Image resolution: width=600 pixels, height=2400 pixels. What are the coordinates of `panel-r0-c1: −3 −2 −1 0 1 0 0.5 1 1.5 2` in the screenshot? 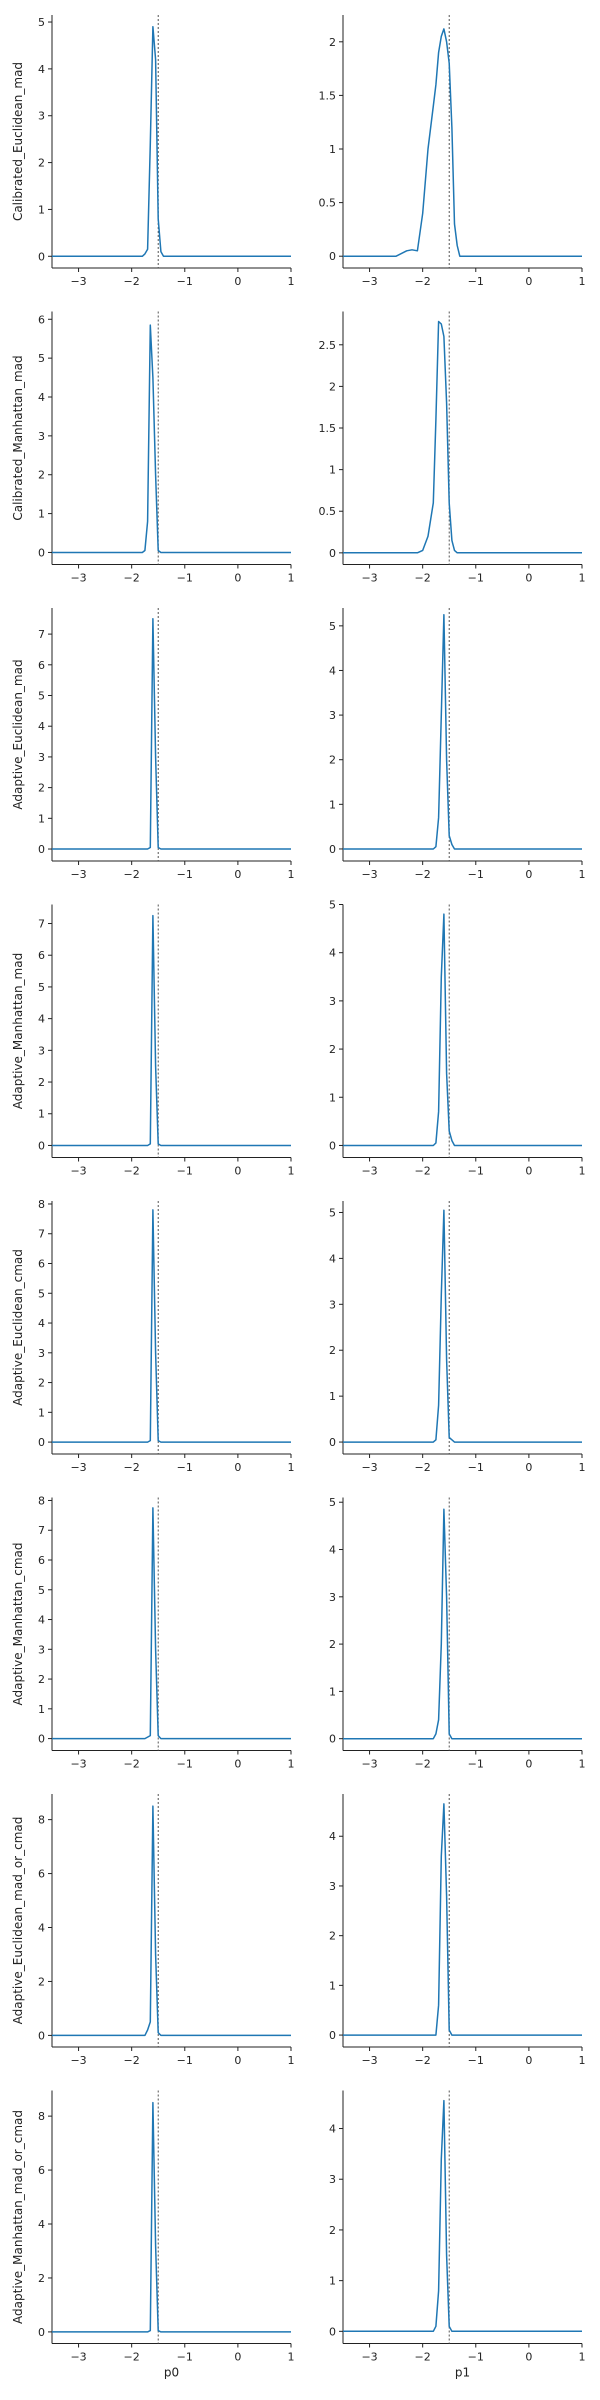 It's located at (452, 151).